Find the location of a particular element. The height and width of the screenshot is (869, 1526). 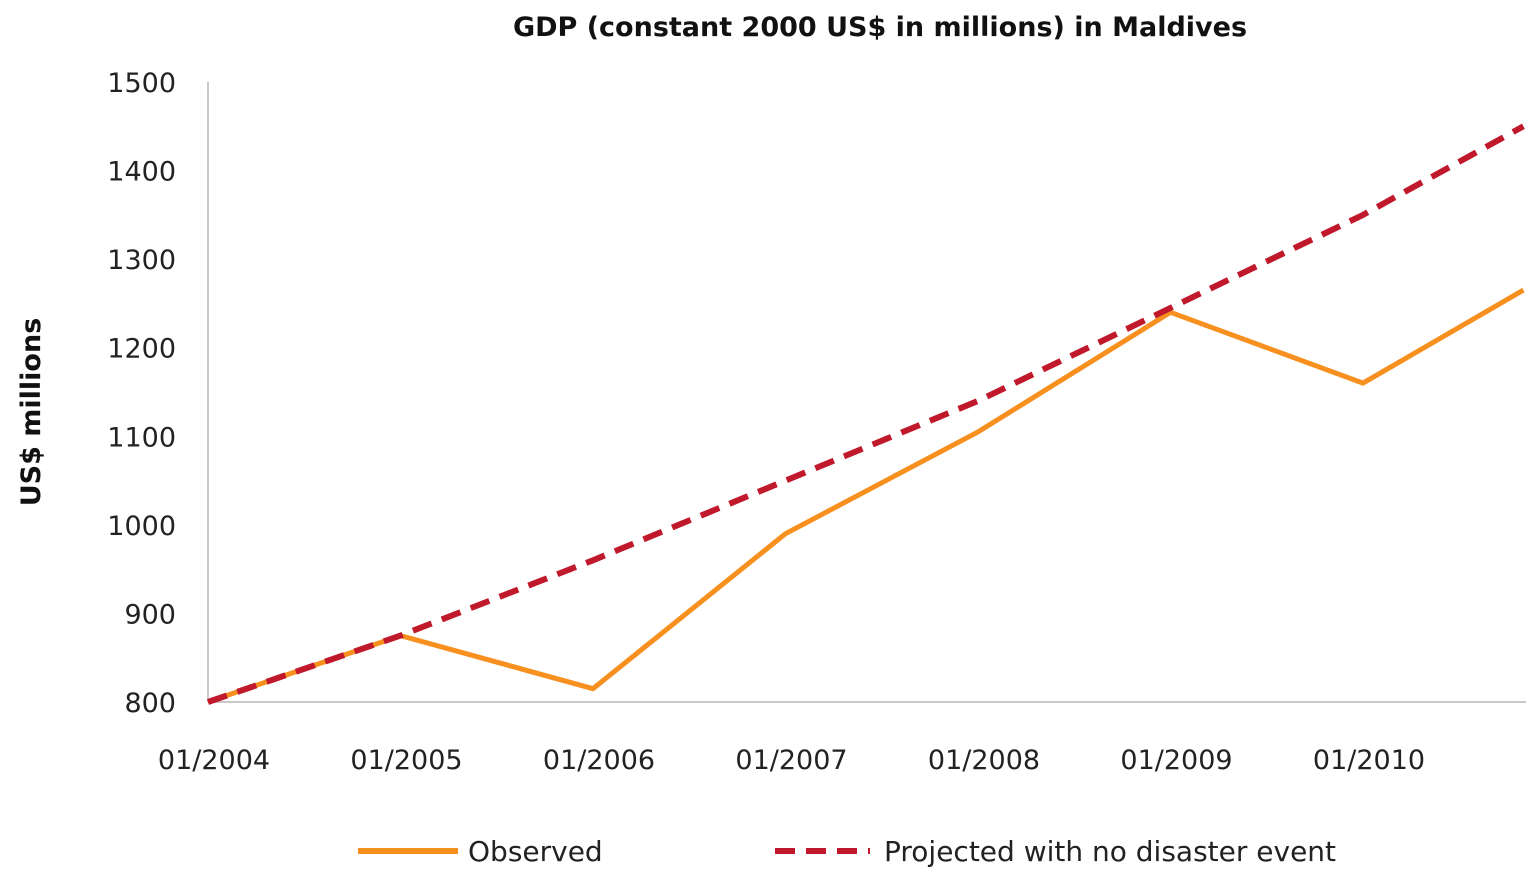

y-tick-label: 1400 is located at coordinates (141, 172).